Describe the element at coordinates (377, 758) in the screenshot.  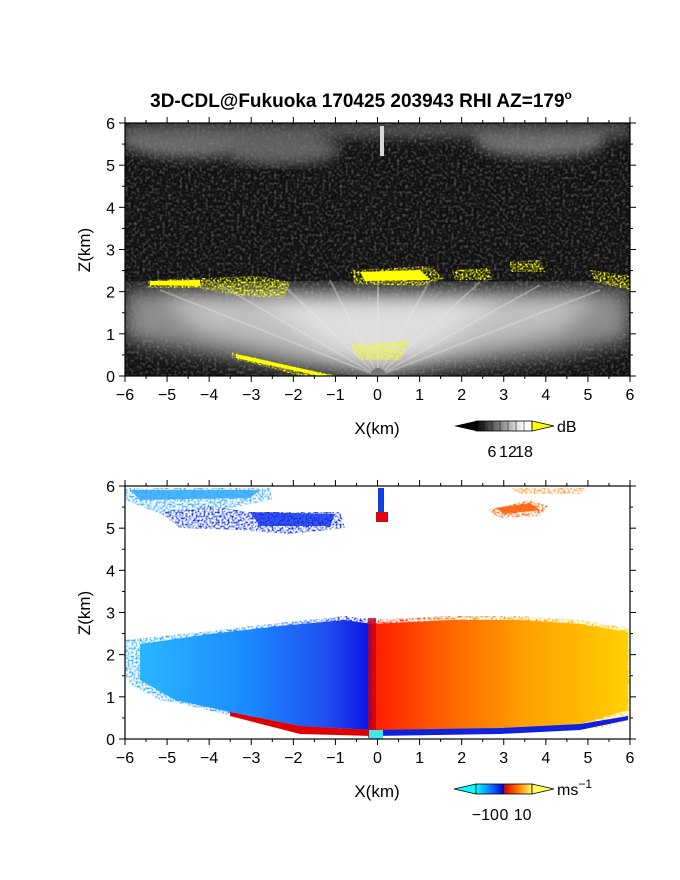
I see `velocity-xtick-label: 0` at that location.